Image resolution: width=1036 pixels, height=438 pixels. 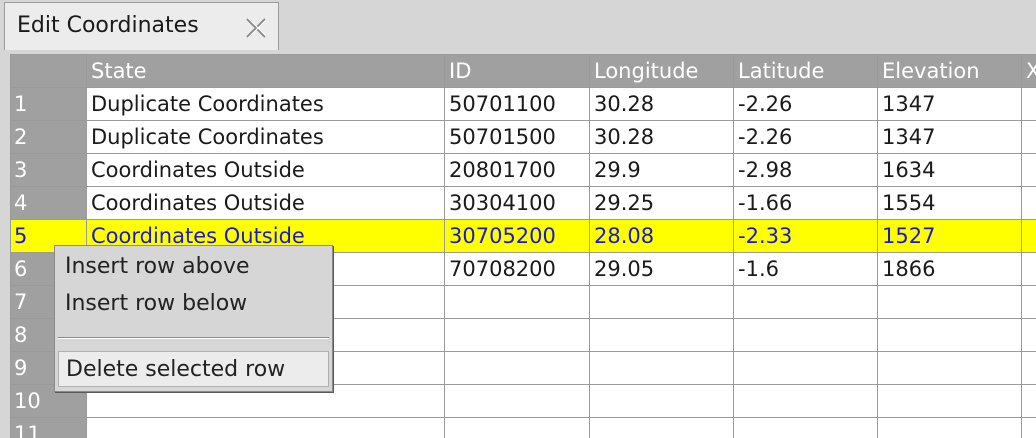 What do you see at coordinates (156, 303) in the screenshot?
I see `menu-item-insert-row-below: Insert row below` at bounding box center [156, 303].